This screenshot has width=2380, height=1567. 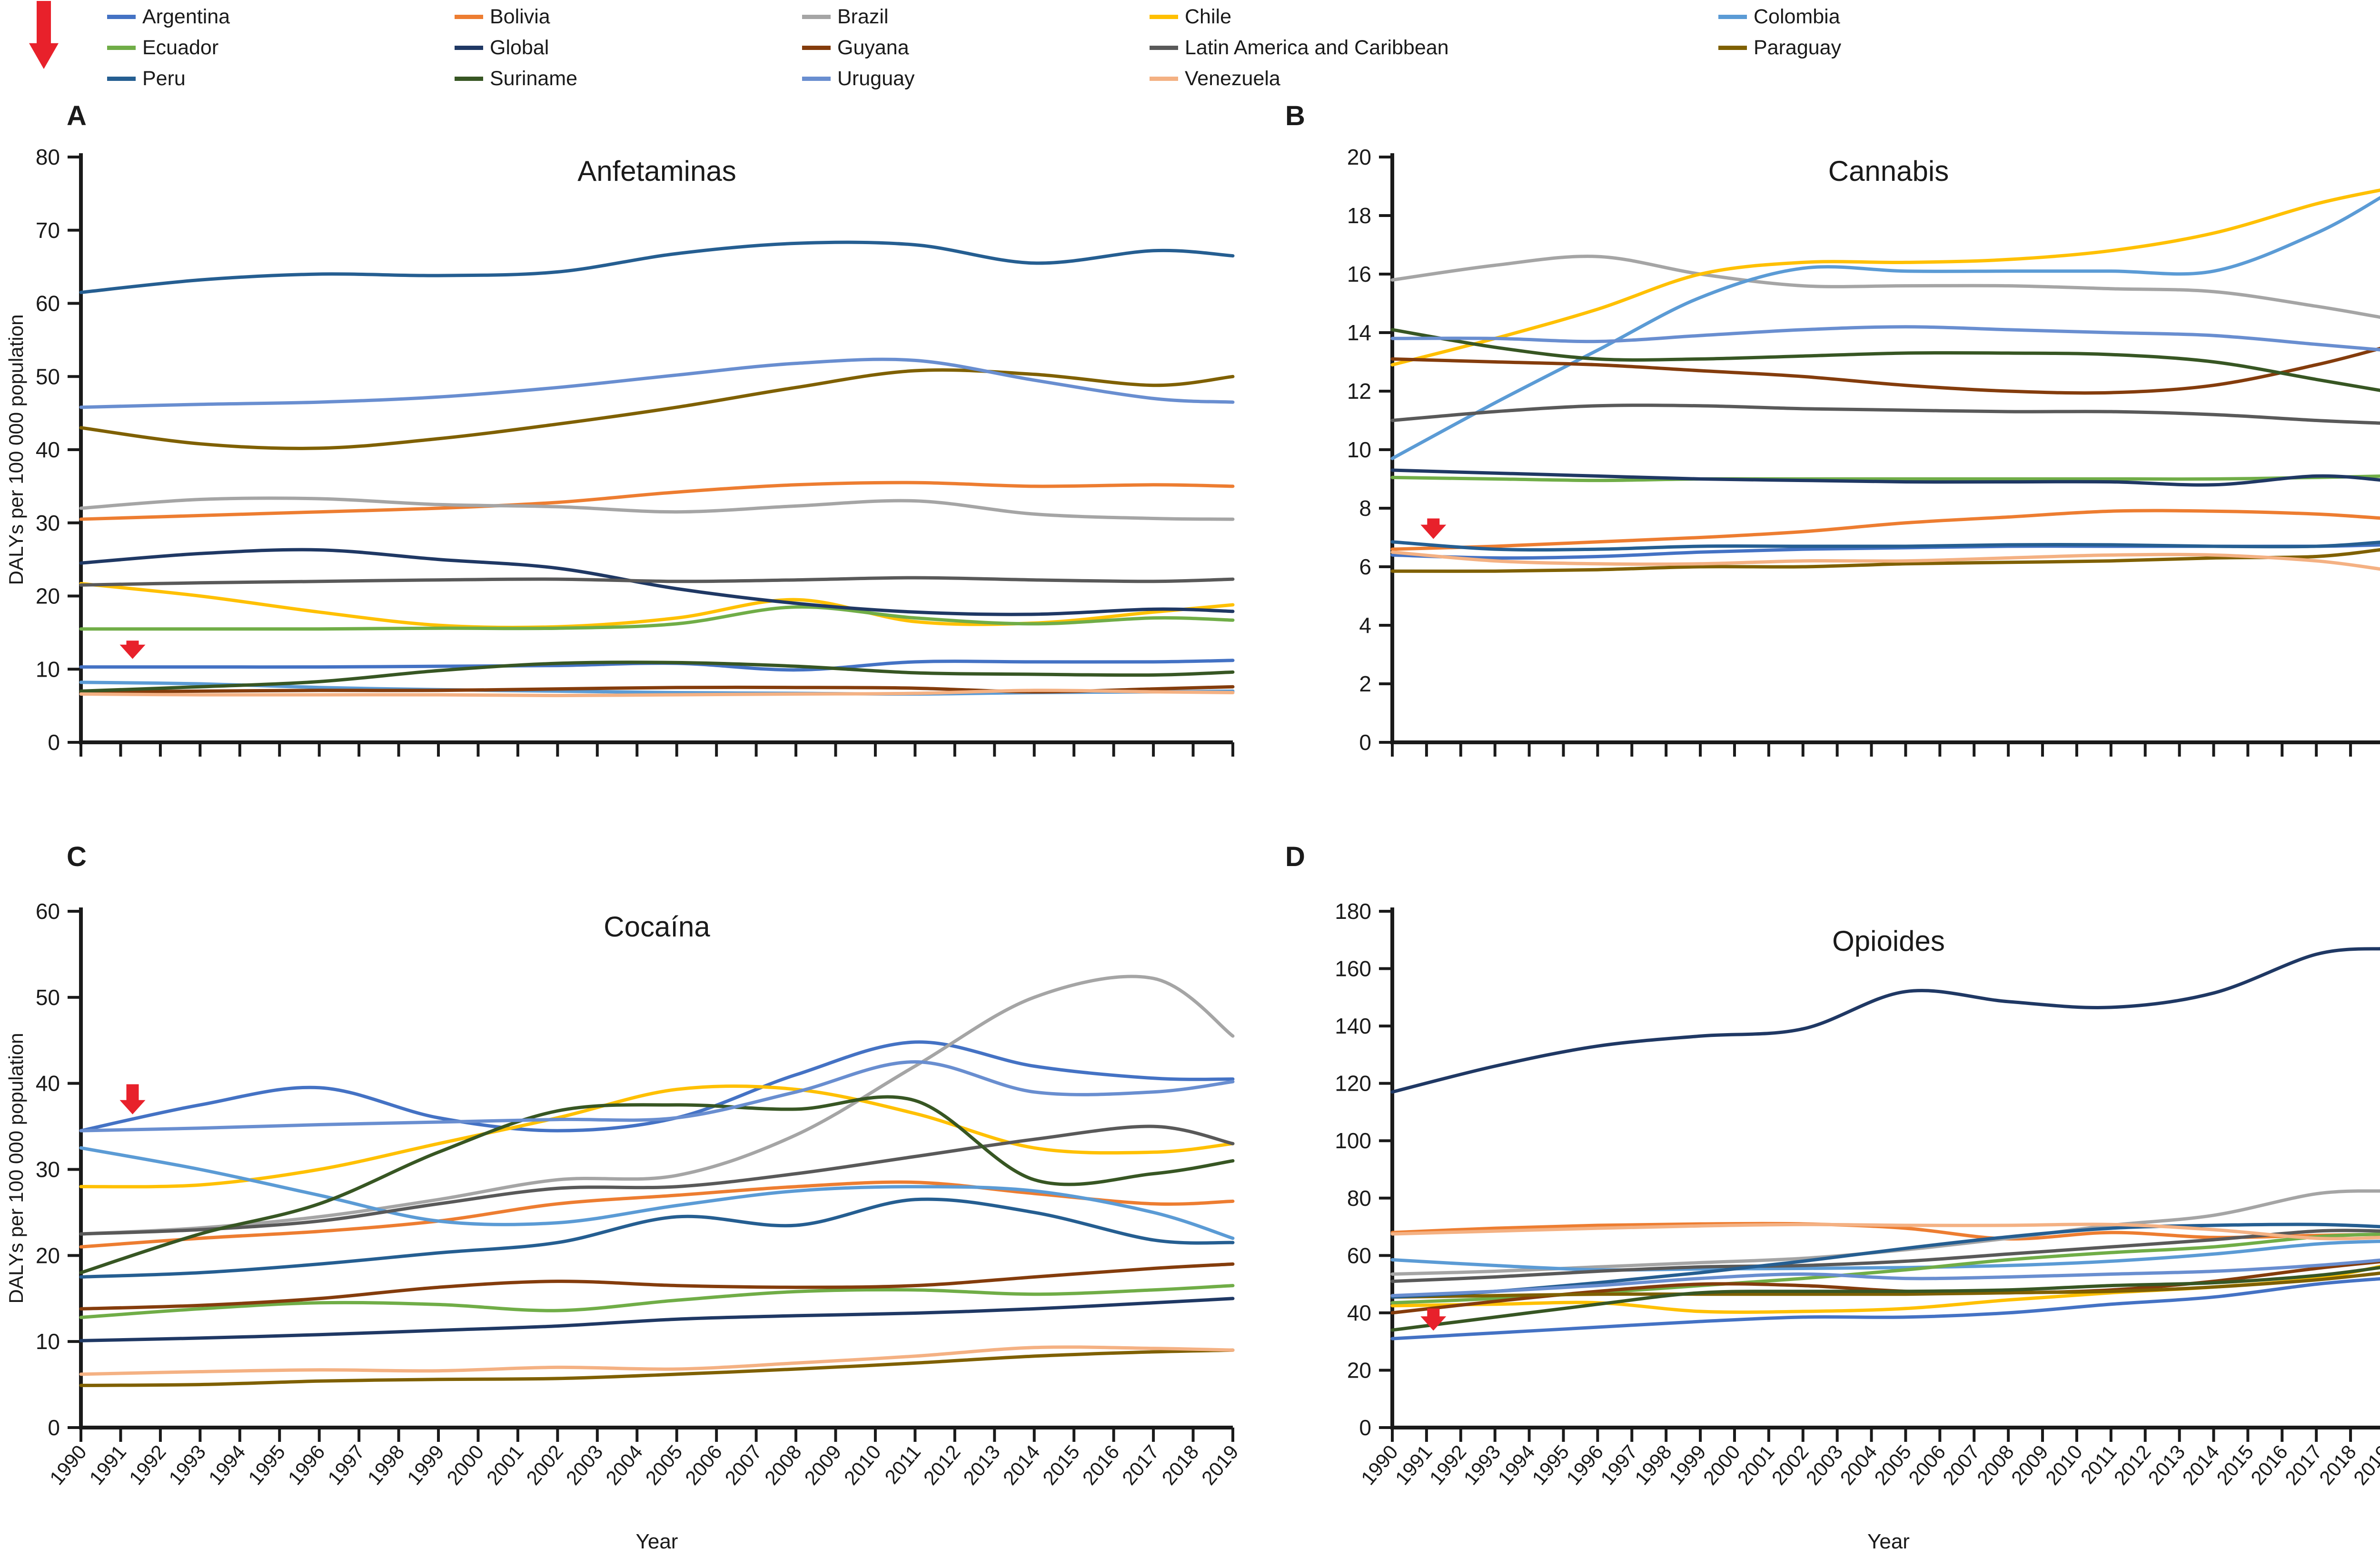 I want to click on x-tick-label: 2009, so click(x=822, y=1465).